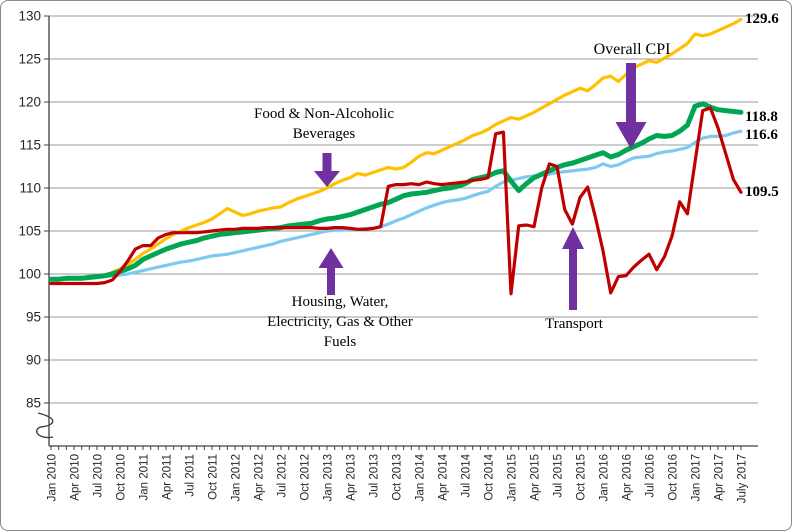 The width and height of the screenshot is (792, 531). What do you see at coordinates (513, 477) in the screenshot?
I see `x-tick-label: Jan 2015` at bounding box center [513, 477].